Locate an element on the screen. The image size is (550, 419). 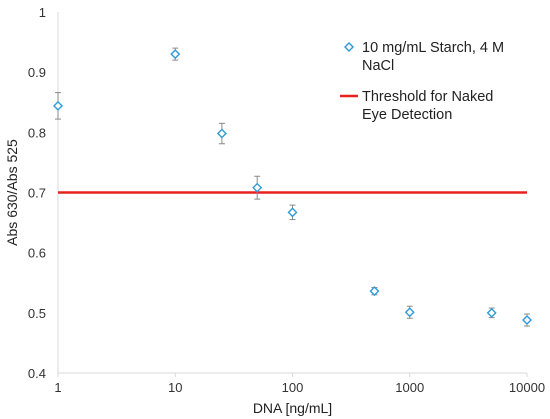
y-axis-label: Abs 630/Abs 525 is located at coordinates (12, 192).